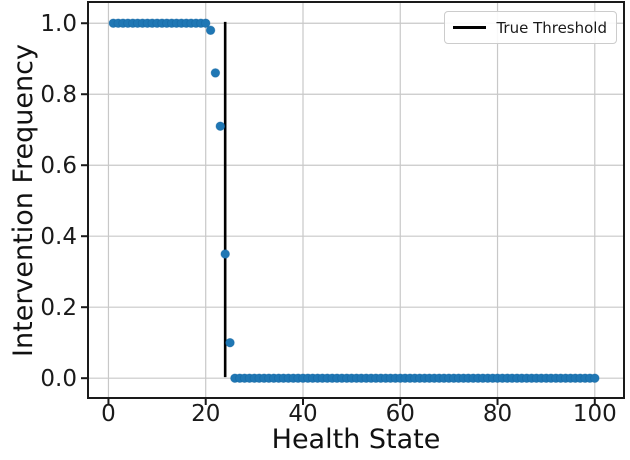 The height and width of the screenshot is (460, 630). What do you see at coordinates (356, 439) in the screenshot?
I see `x-axis-label: Health State` at bounding box center [356, 439].